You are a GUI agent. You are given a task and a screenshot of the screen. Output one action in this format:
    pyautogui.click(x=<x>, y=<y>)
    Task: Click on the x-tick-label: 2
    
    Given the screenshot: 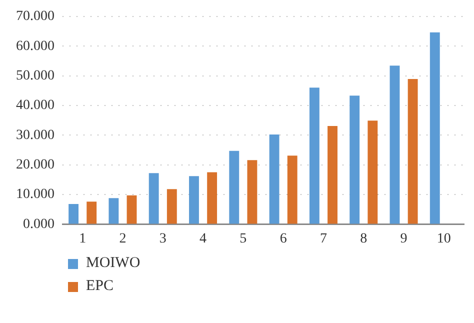 What is the action you would take?
    pyautogui.click(x=122, y=238)
    